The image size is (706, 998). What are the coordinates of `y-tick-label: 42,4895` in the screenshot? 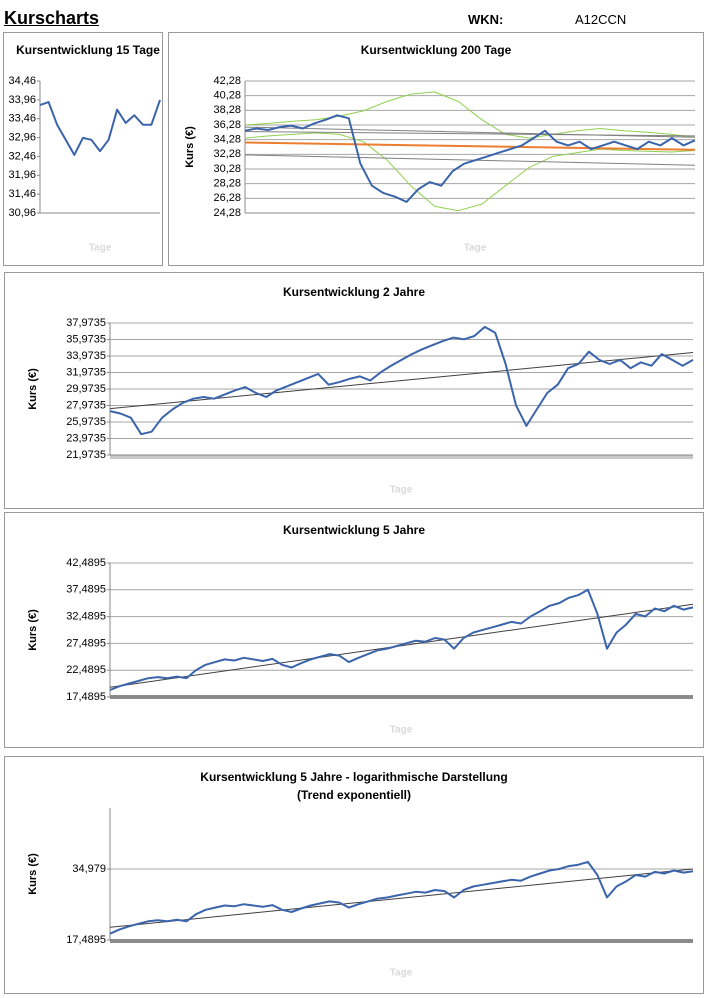 It's located at (86, 563).